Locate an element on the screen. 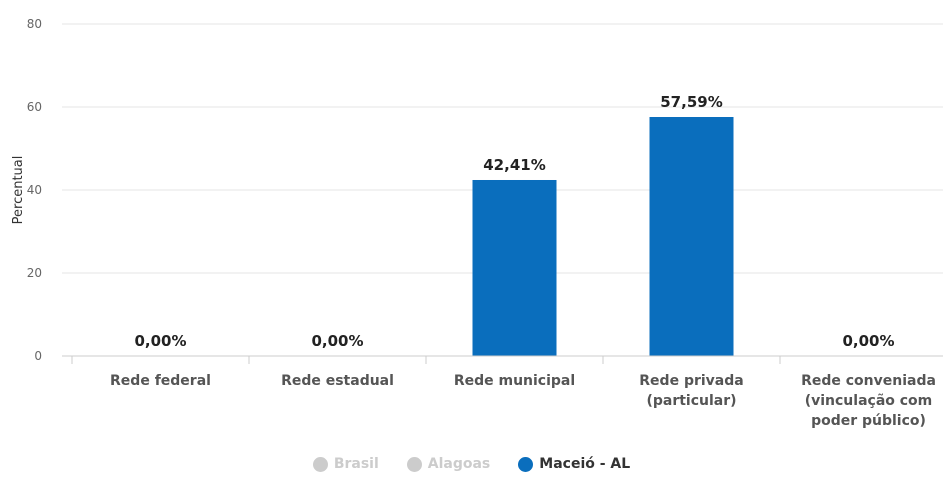 Image resolution: width=943 pixels, height=483 pixels. legend: Brasil Alagoas Maceió - AL is located at coordinates (471, 464).